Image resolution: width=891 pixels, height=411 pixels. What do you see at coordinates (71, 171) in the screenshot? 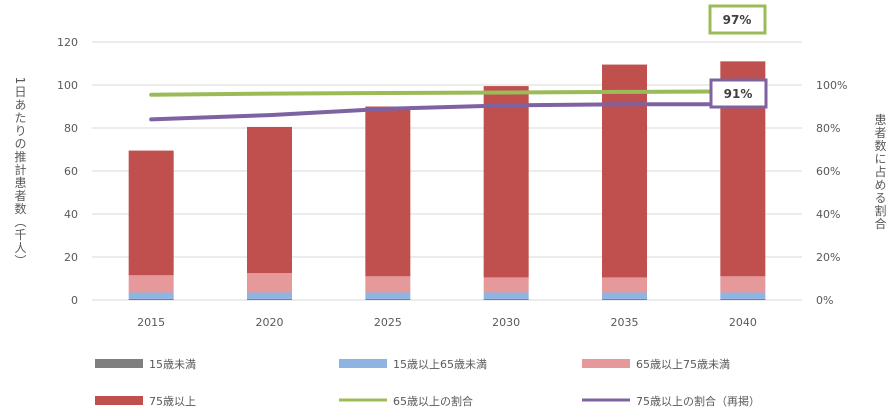
I see `y-tick-label-60: 60` at bounding box center [71, 171].